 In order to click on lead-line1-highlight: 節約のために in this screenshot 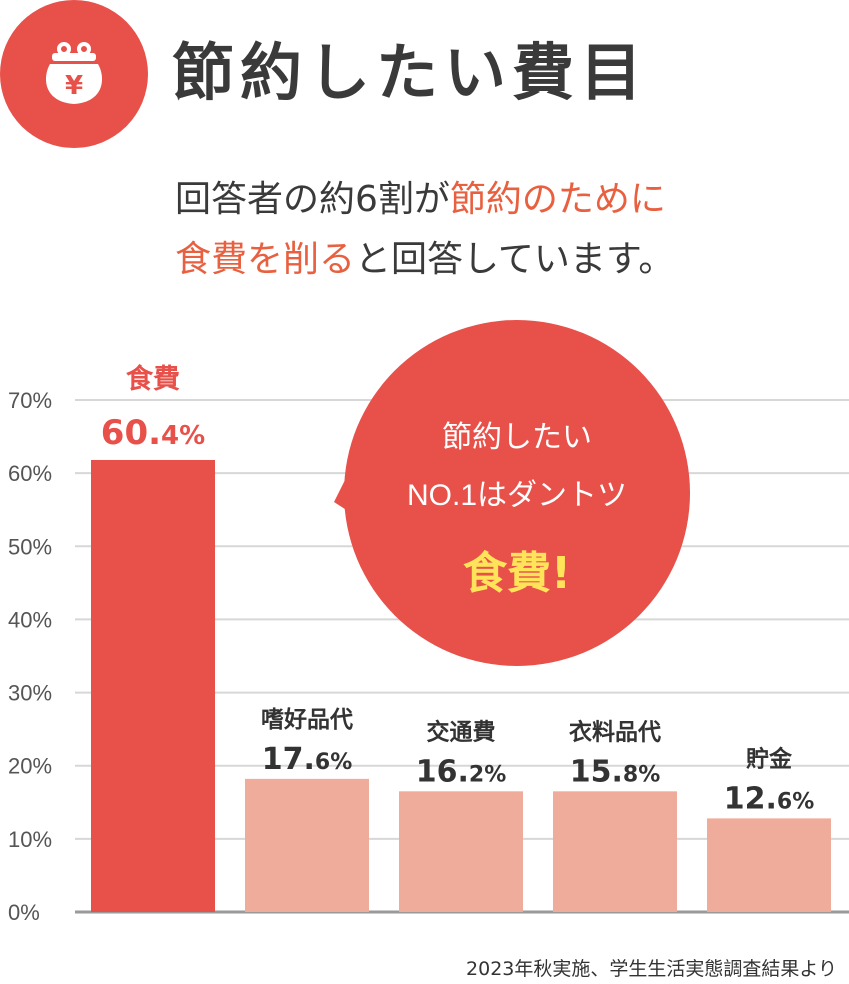, I will do `click(557, 199)`.